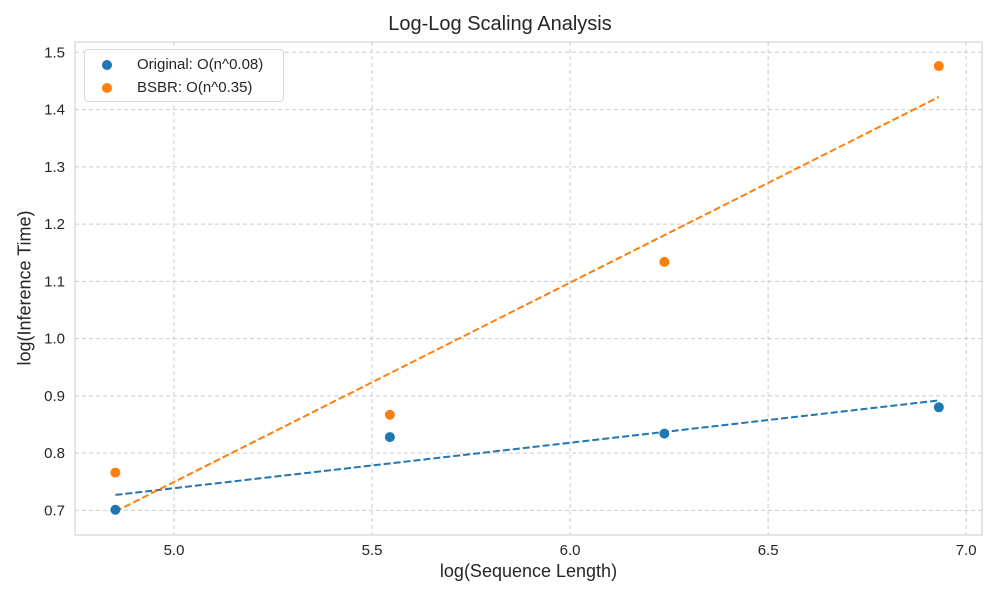 This screenshot has height=600, width=1000. What do you see at coordinates (54, 224) in the screenshot?
I see `y-tick-label: 1.2` at bounding box center [54, 224].